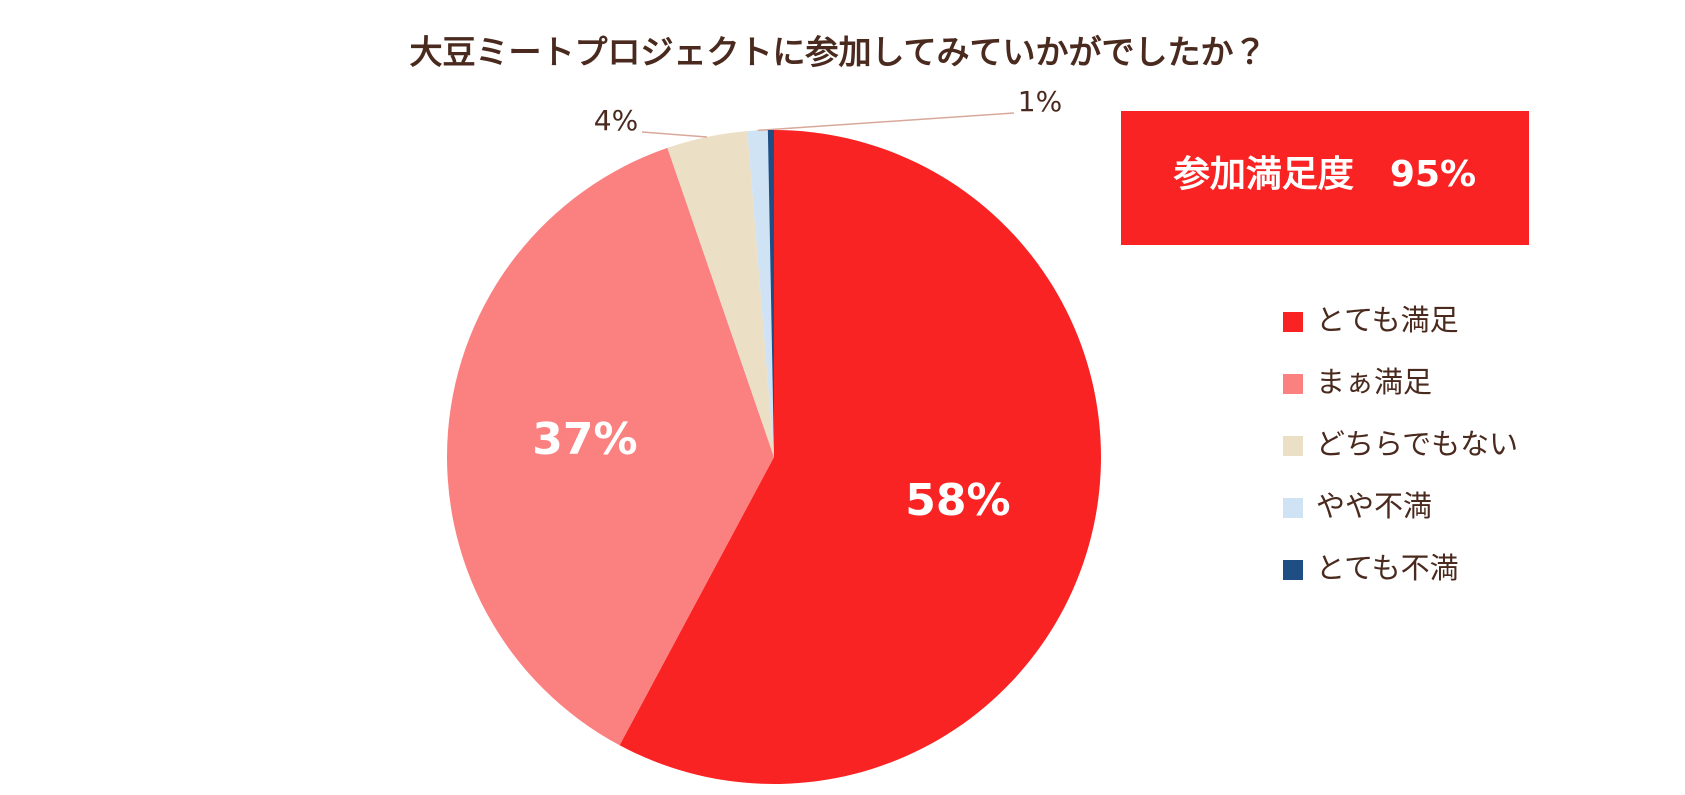  Describe the element at coordinates (1417, 444) in the screenshot. I see `legend-label: どちらでもない` at that location.